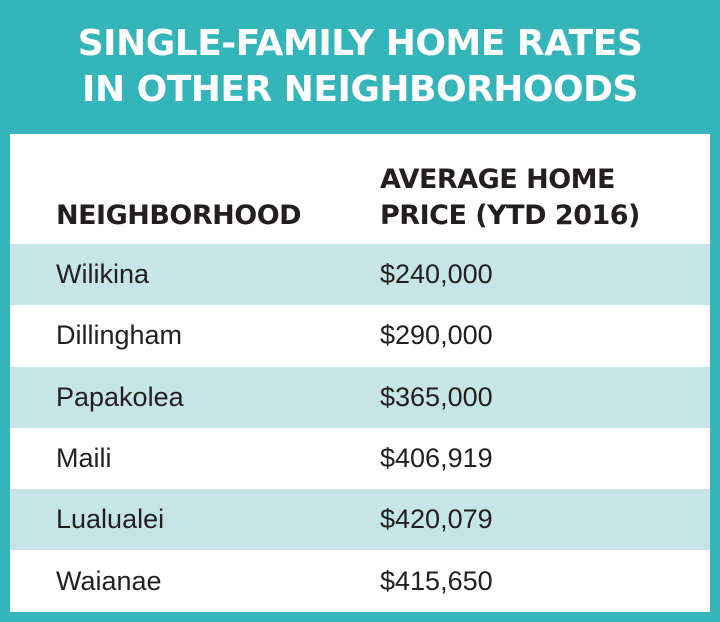 This screenshot has height=622, width=720. What do you see at coordinates (436, 396) in the screenshot?
I see `cell-price: $365,000` at bounding box center [436, 396].